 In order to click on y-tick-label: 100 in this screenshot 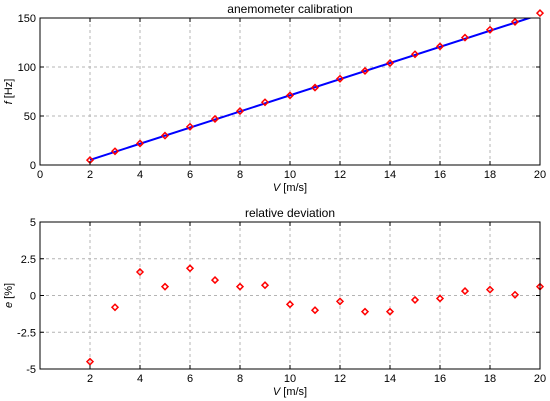, I will do `click(27, 68)`.